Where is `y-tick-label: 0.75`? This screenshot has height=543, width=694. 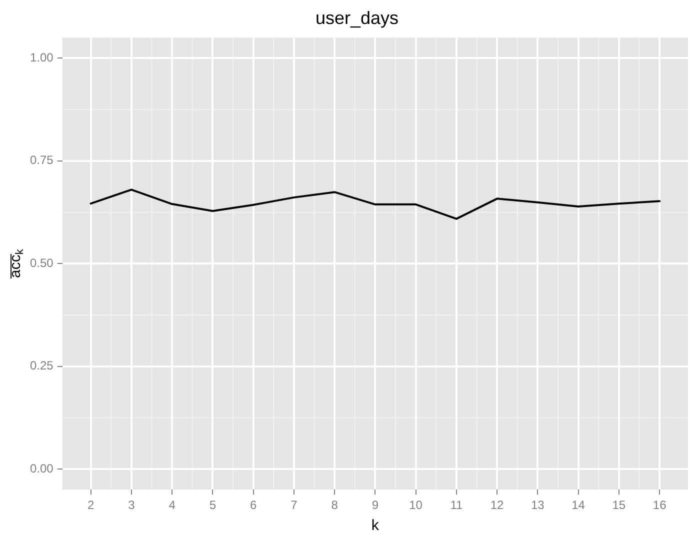 y-tick-label: 0.75 is located at coordinates (42, 160).